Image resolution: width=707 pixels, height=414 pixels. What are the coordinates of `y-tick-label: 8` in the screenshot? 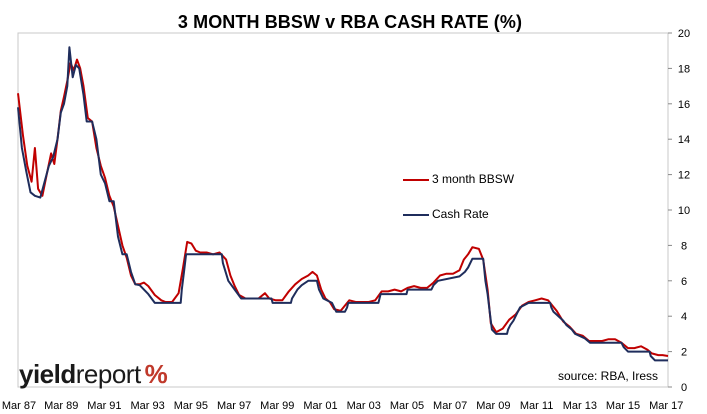 It's located at (684, 246).